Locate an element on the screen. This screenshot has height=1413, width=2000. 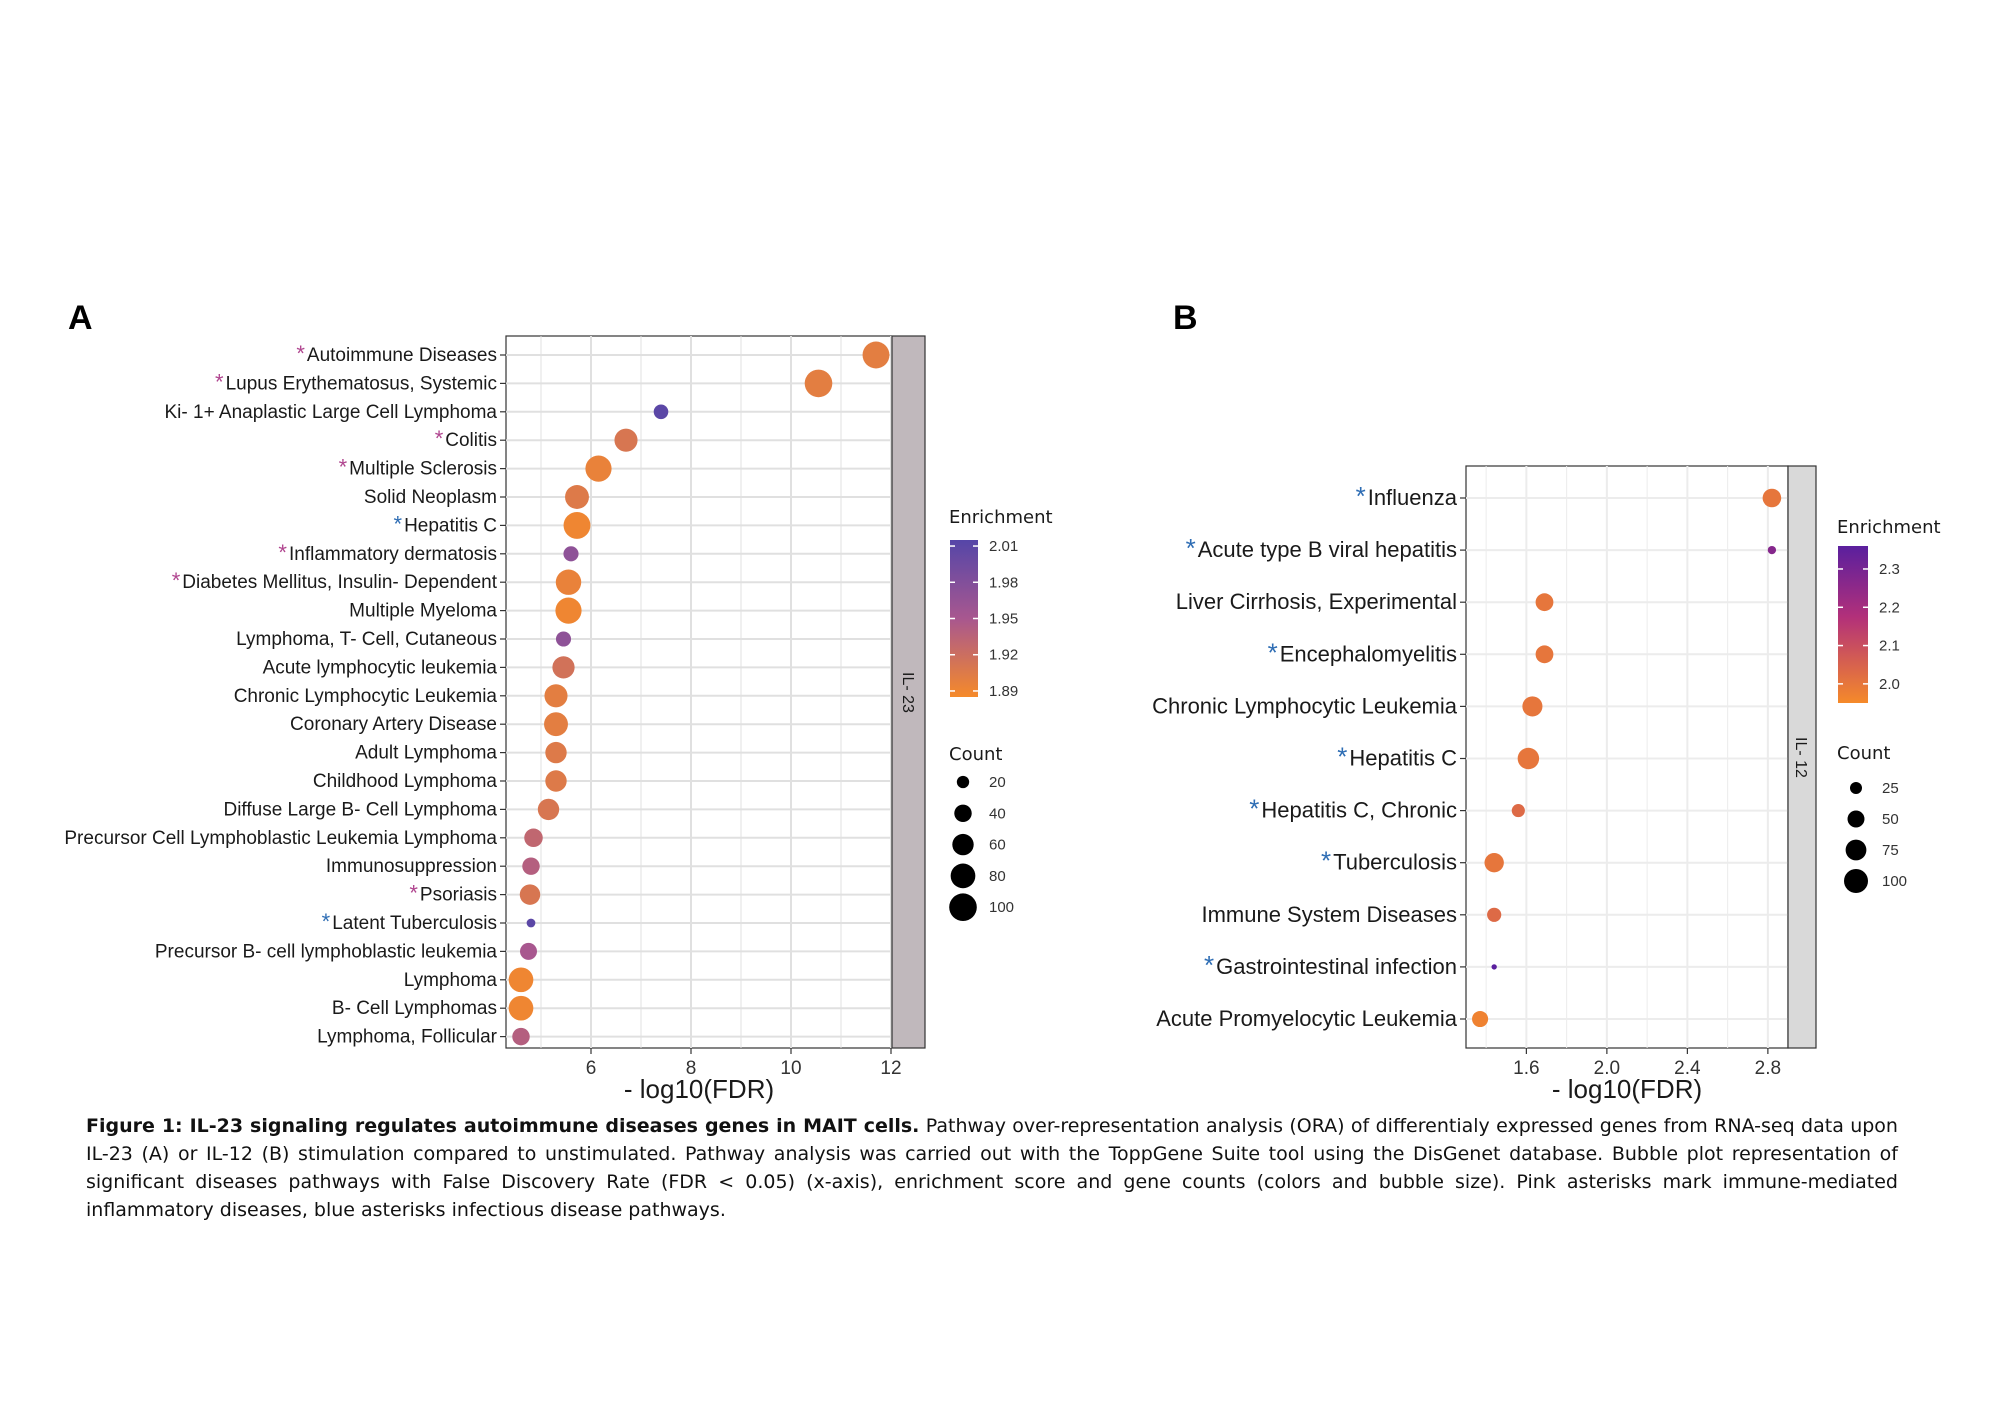
colorbar-tick-label: 1.95 is located at coordinates (1003, 619).